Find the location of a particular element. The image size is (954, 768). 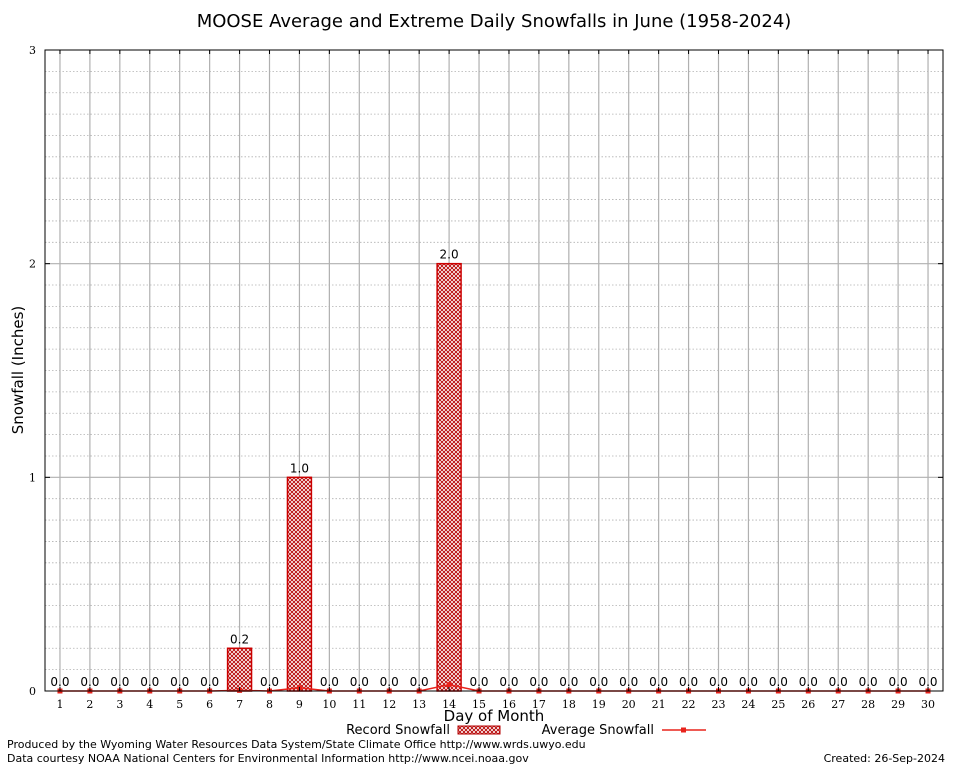

x-tick-label: 20 is located at coordinates (629, 704).